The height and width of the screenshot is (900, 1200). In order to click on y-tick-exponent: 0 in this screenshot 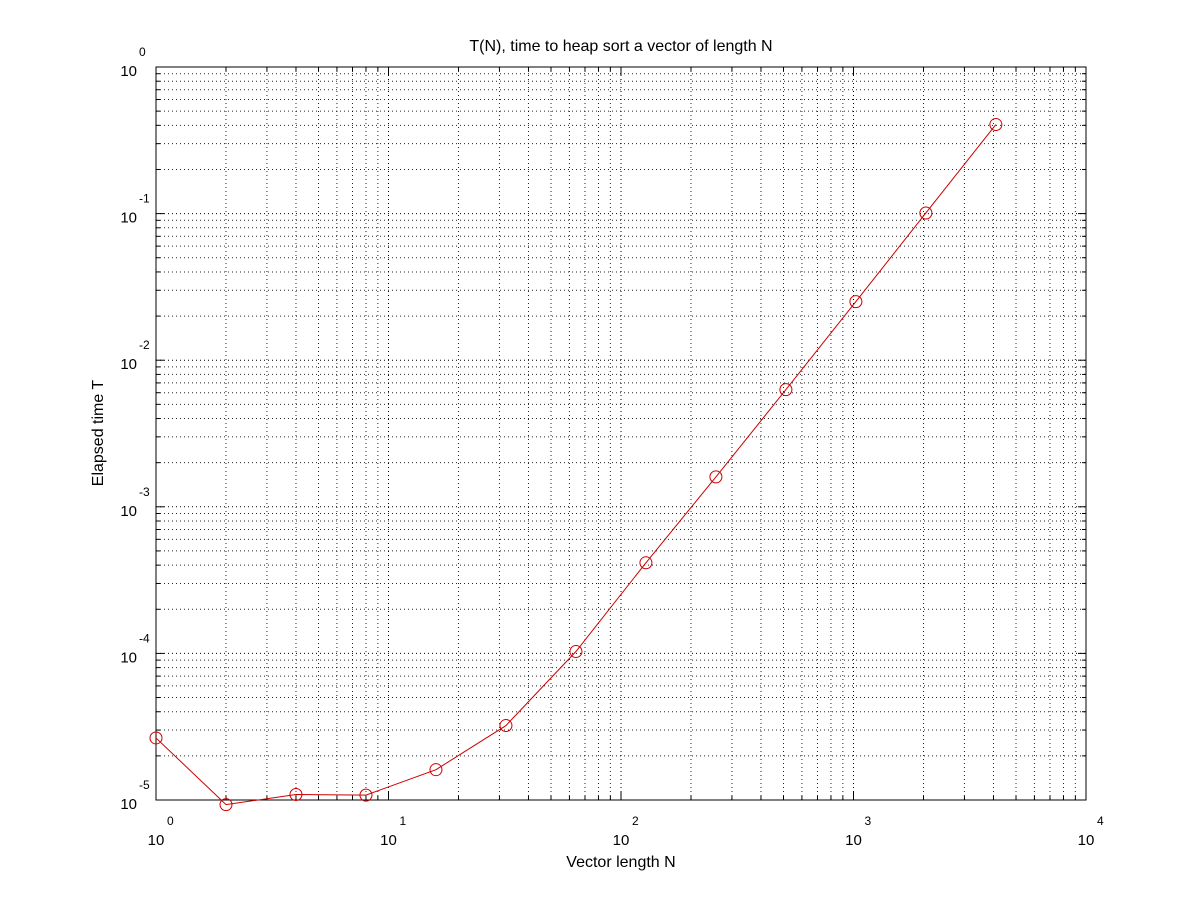, I will do `click(142, 52)`.